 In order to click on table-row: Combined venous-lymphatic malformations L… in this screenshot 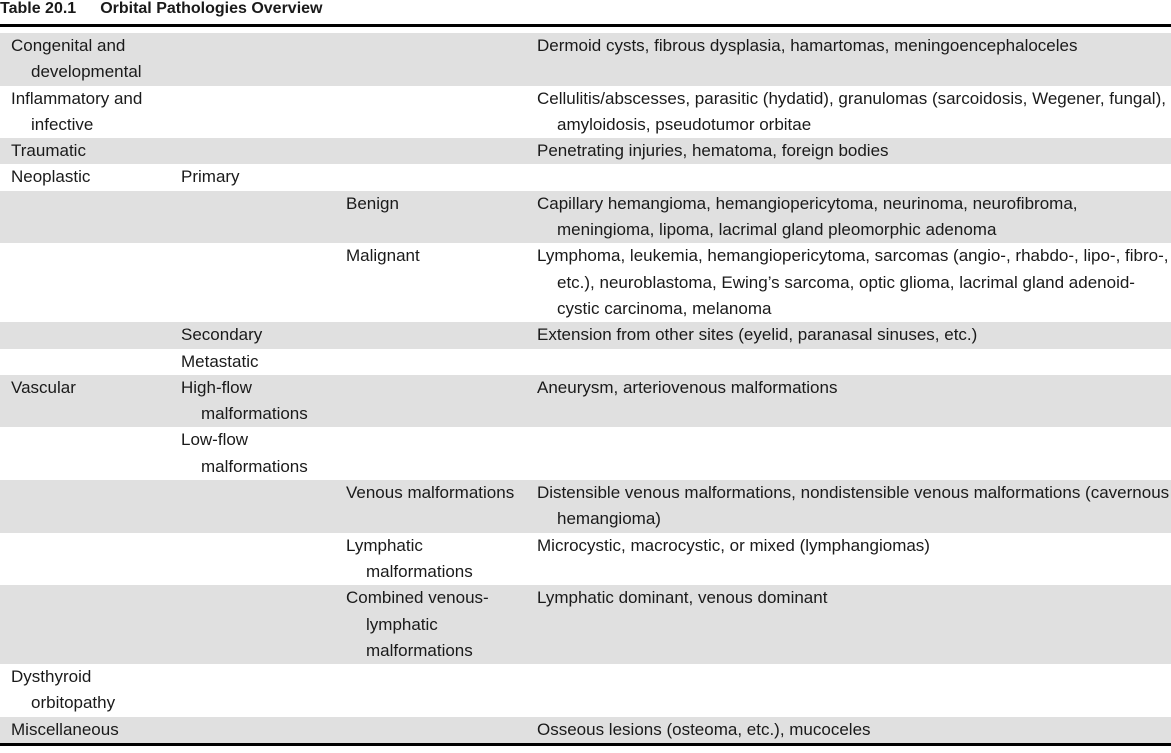, I will do `click(585, 625)`.